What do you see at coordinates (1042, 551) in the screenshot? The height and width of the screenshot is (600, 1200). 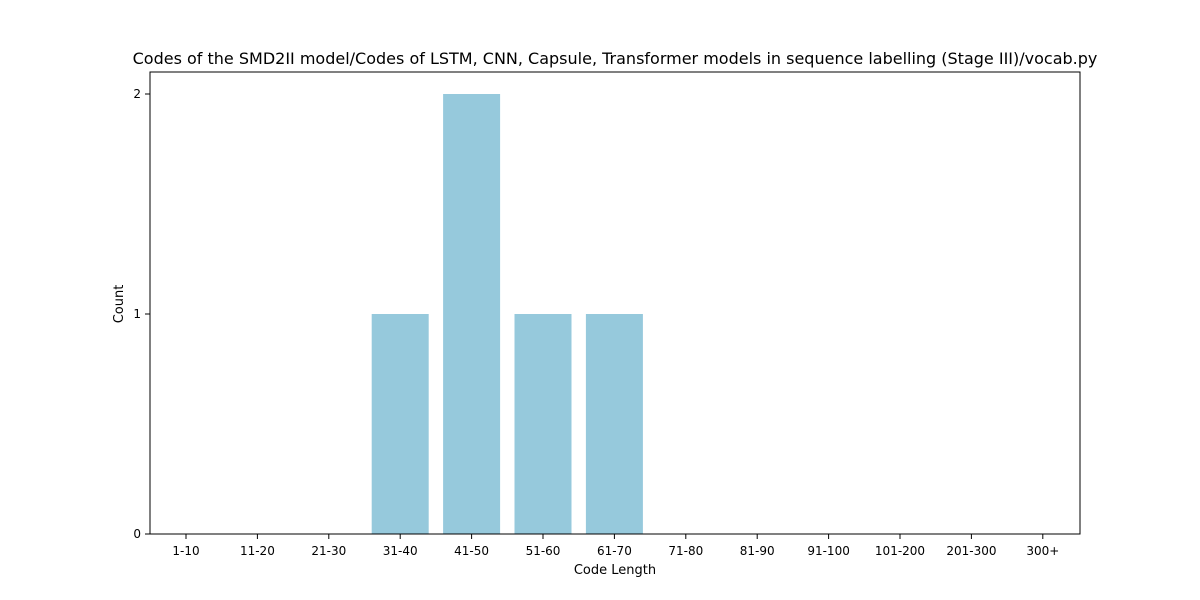 I see `x-tick-label: 300+` at bounding box center [1042, 551].